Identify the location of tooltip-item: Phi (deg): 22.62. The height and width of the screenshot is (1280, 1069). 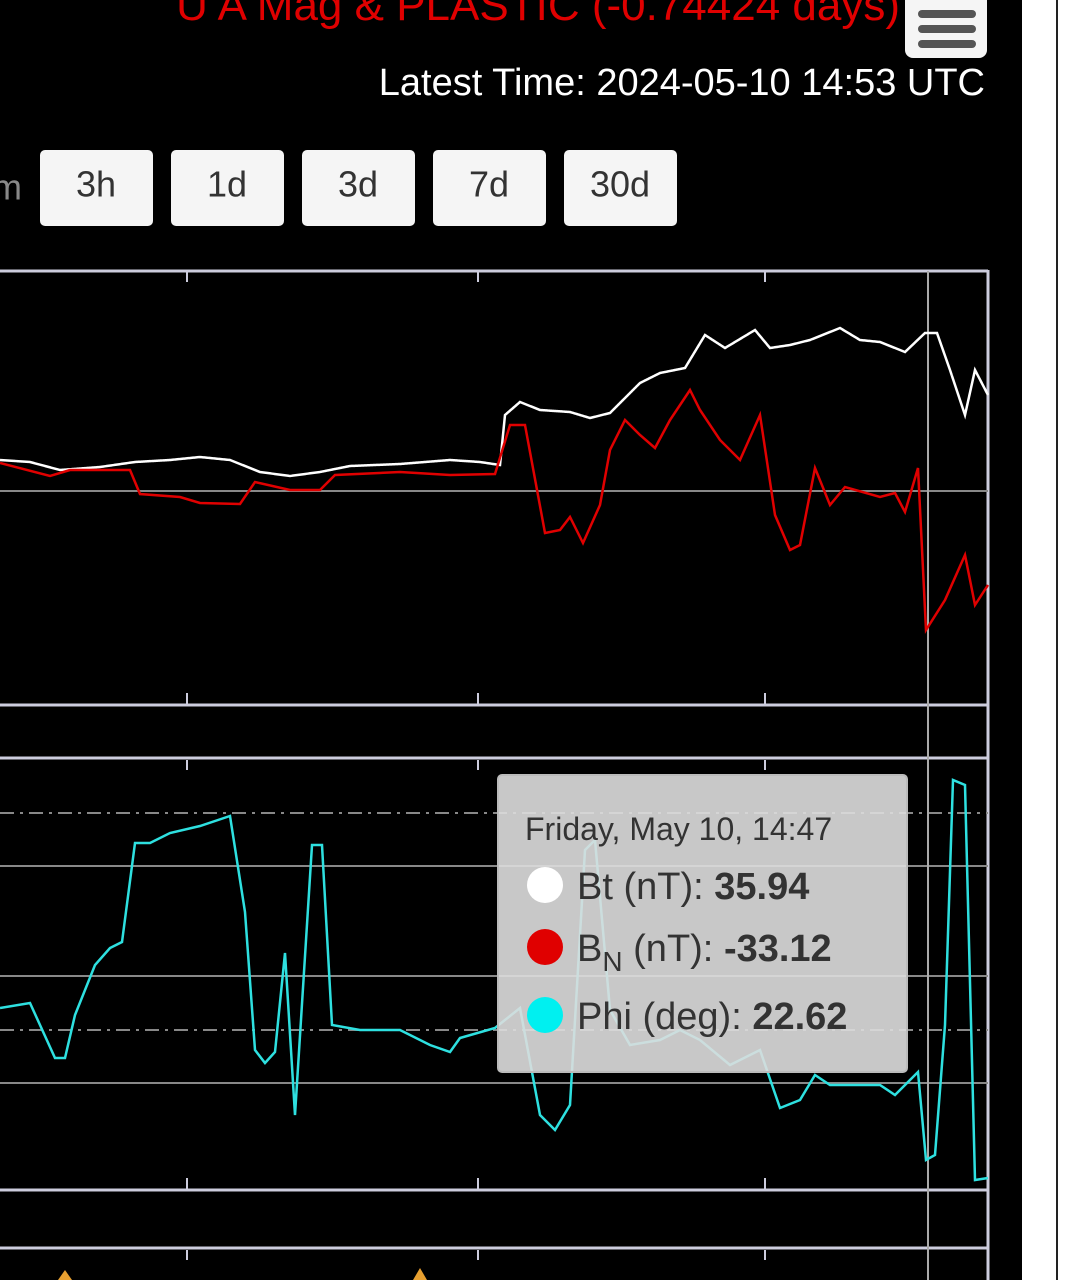
(712, 1017).